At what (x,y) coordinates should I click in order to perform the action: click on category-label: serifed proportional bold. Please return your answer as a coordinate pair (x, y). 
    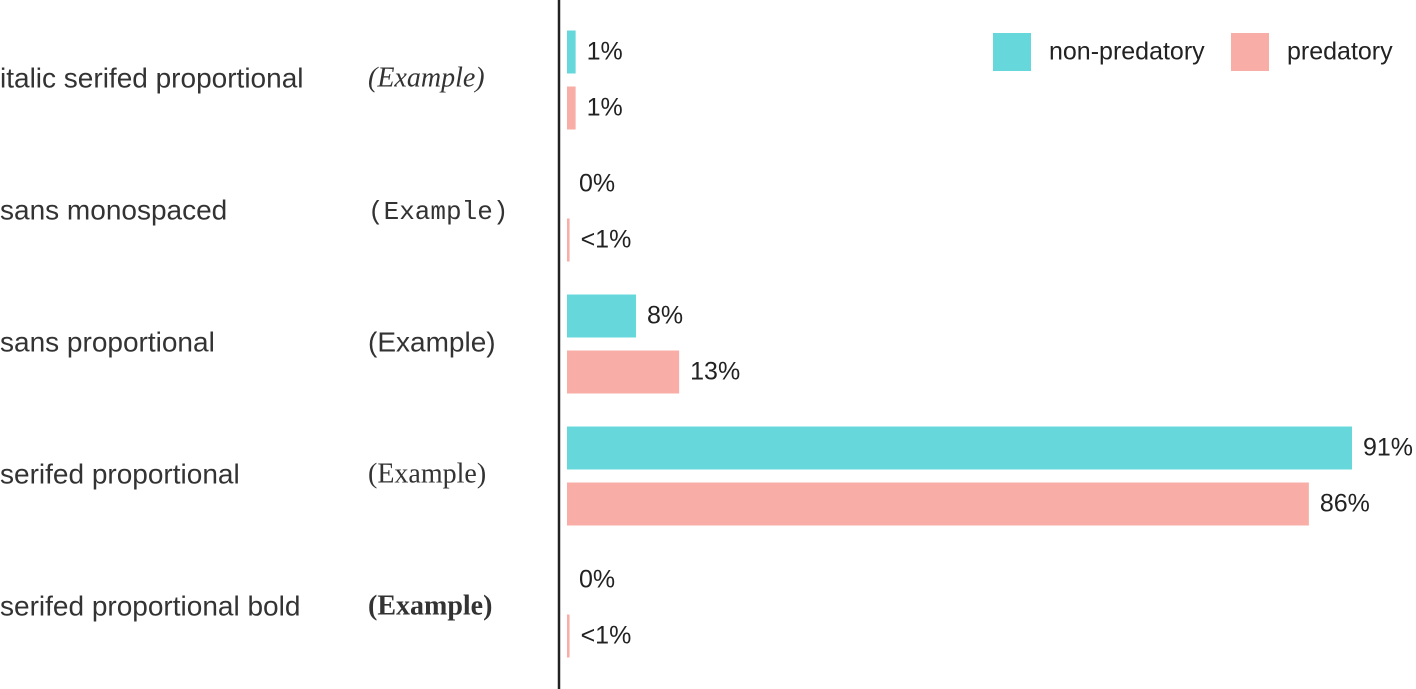
    Looking at the image, I should click on (150, 605).